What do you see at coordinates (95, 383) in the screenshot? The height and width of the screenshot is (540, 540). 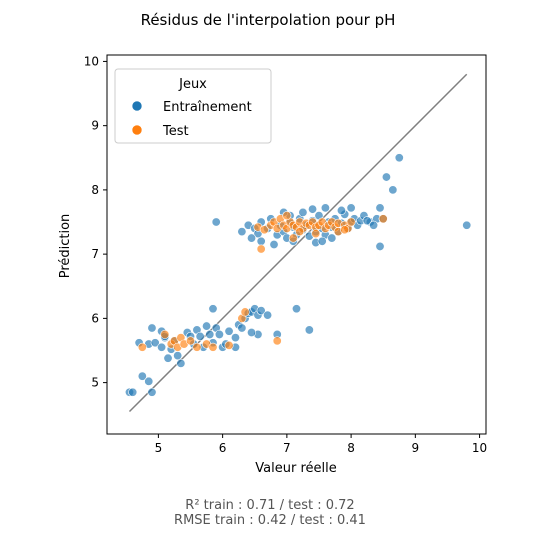 I see `y-tick-label: 5` at bounding box center [95, 383].